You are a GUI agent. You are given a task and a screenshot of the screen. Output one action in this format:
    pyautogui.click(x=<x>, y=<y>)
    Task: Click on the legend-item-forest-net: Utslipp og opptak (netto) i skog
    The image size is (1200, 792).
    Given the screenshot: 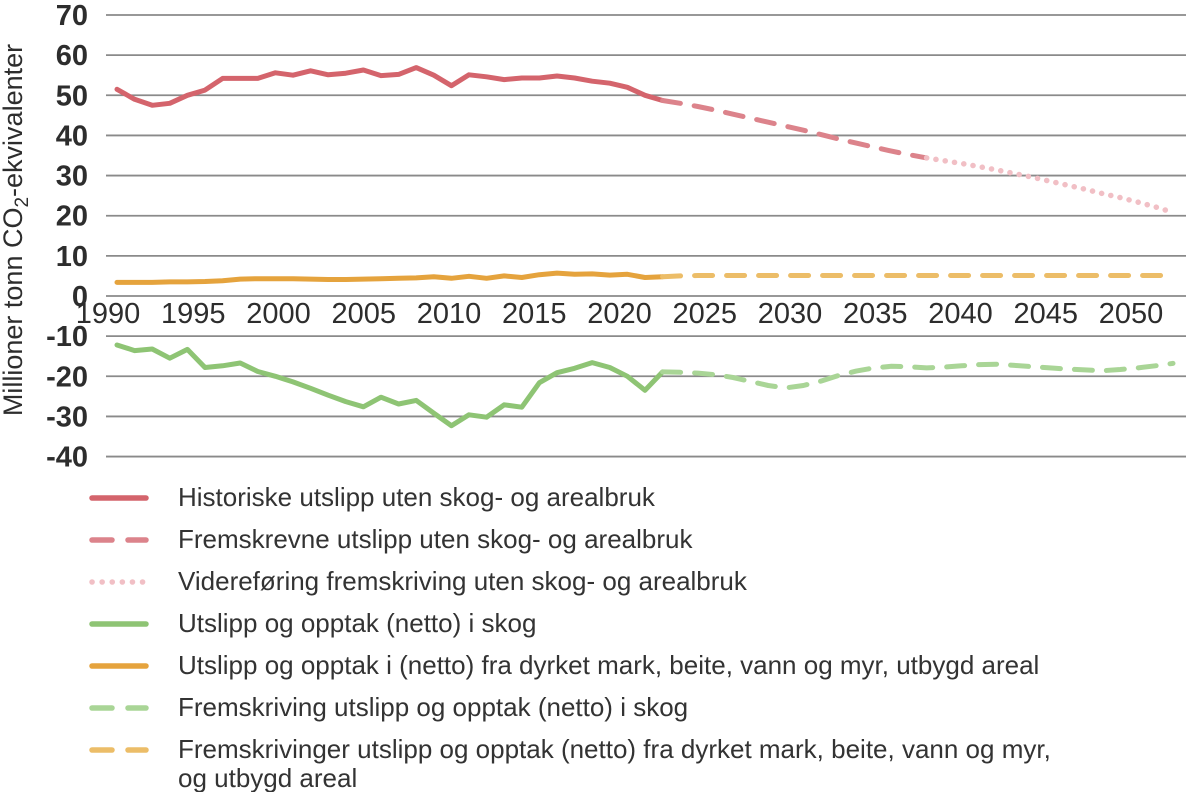 What is the action you would take?
    pyautogui.click(x=569, y=623)
    